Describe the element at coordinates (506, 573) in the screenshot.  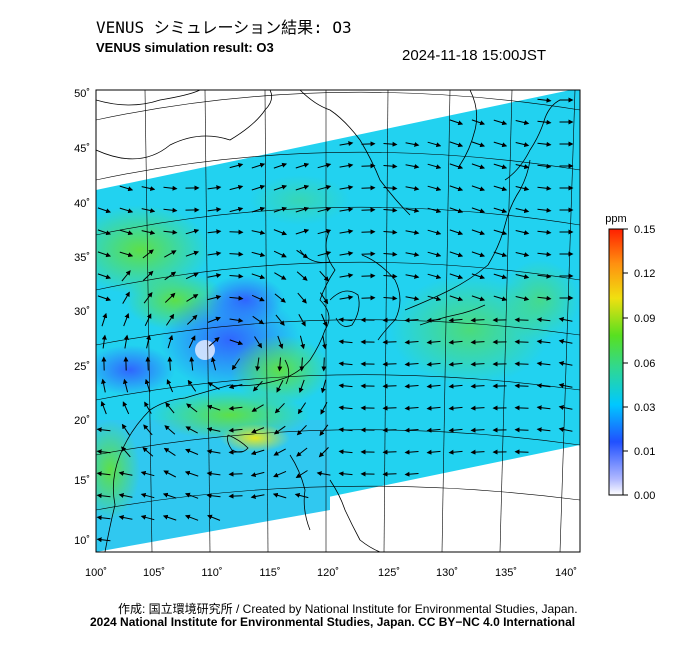
I see `lon-tick-label: 135˚` at that location.